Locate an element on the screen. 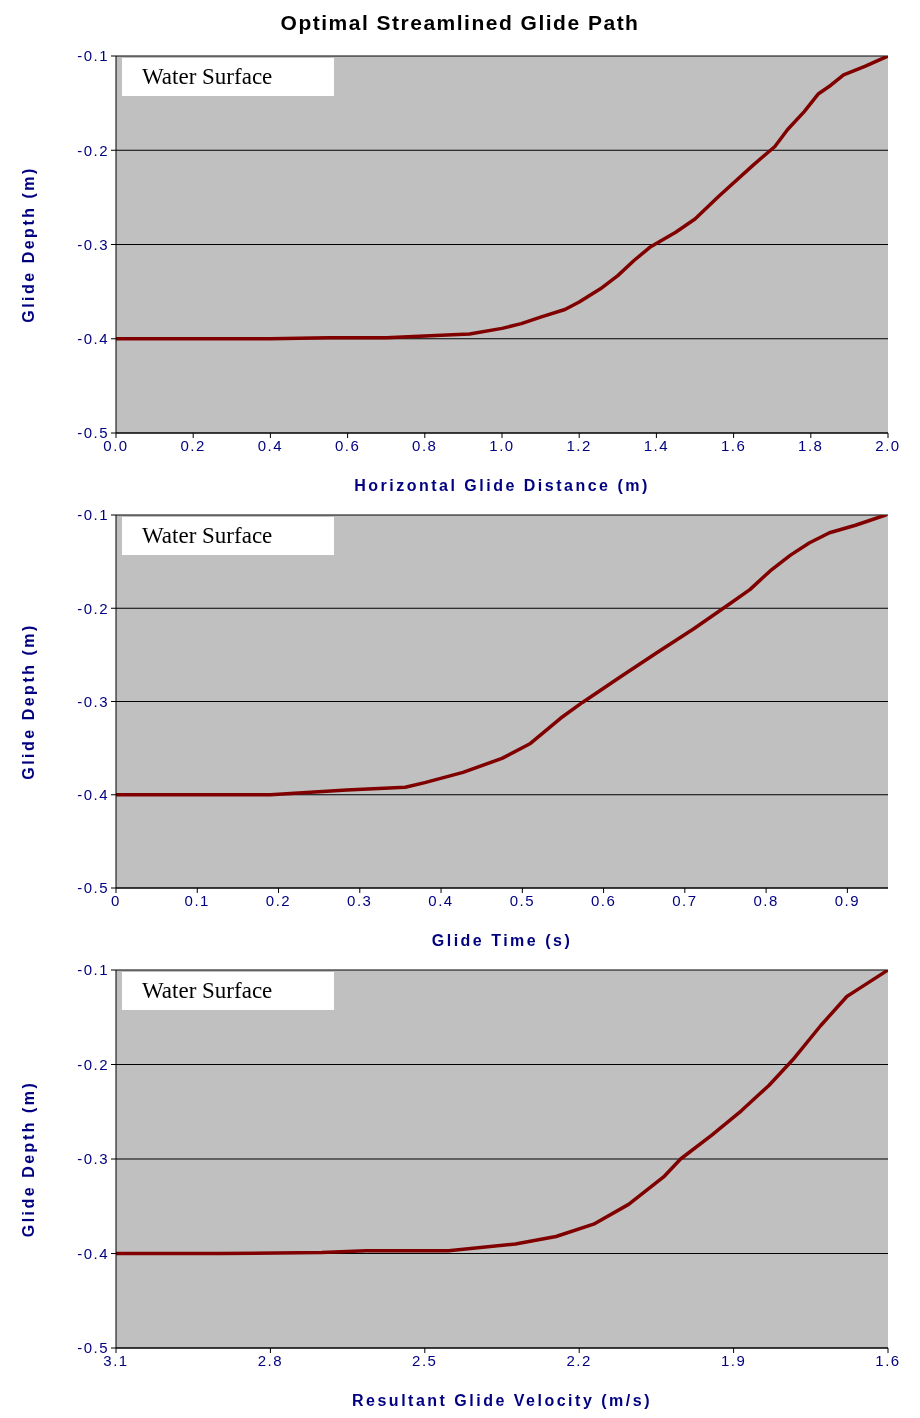 The height and width of the screenshot is (1418, 920). x-tick-label: 0 is located at coordinates (116, 900).